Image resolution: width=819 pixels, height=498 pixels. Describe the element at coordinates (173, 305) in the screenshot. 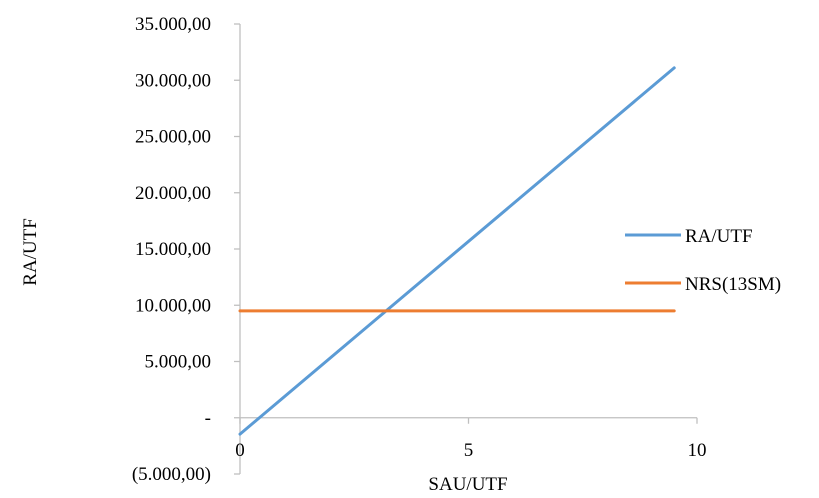

I see `y-tick-label: 10.000,00` at that location.